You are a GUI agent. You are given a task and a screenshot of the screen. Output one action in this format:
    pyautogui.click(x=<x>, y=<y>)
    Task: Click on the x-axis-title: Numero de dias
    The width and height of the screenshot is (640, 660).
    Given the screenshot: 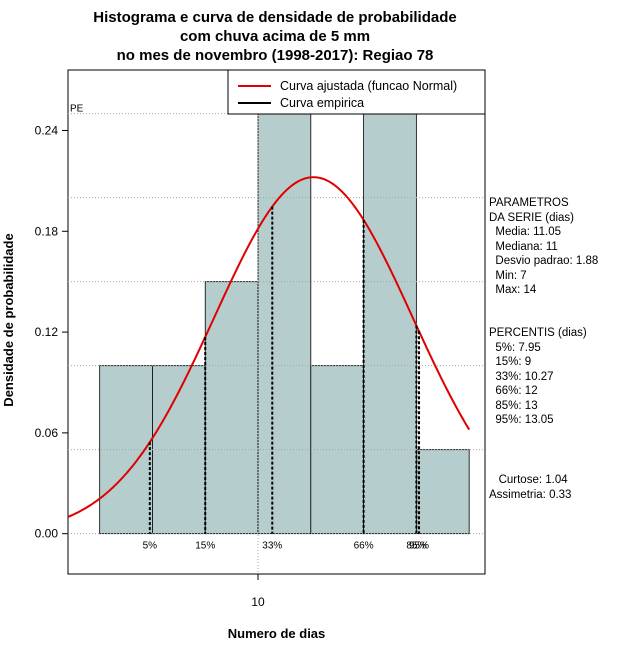 What is the action you would take?
    pyautogui.click(x=277, y=633)
    